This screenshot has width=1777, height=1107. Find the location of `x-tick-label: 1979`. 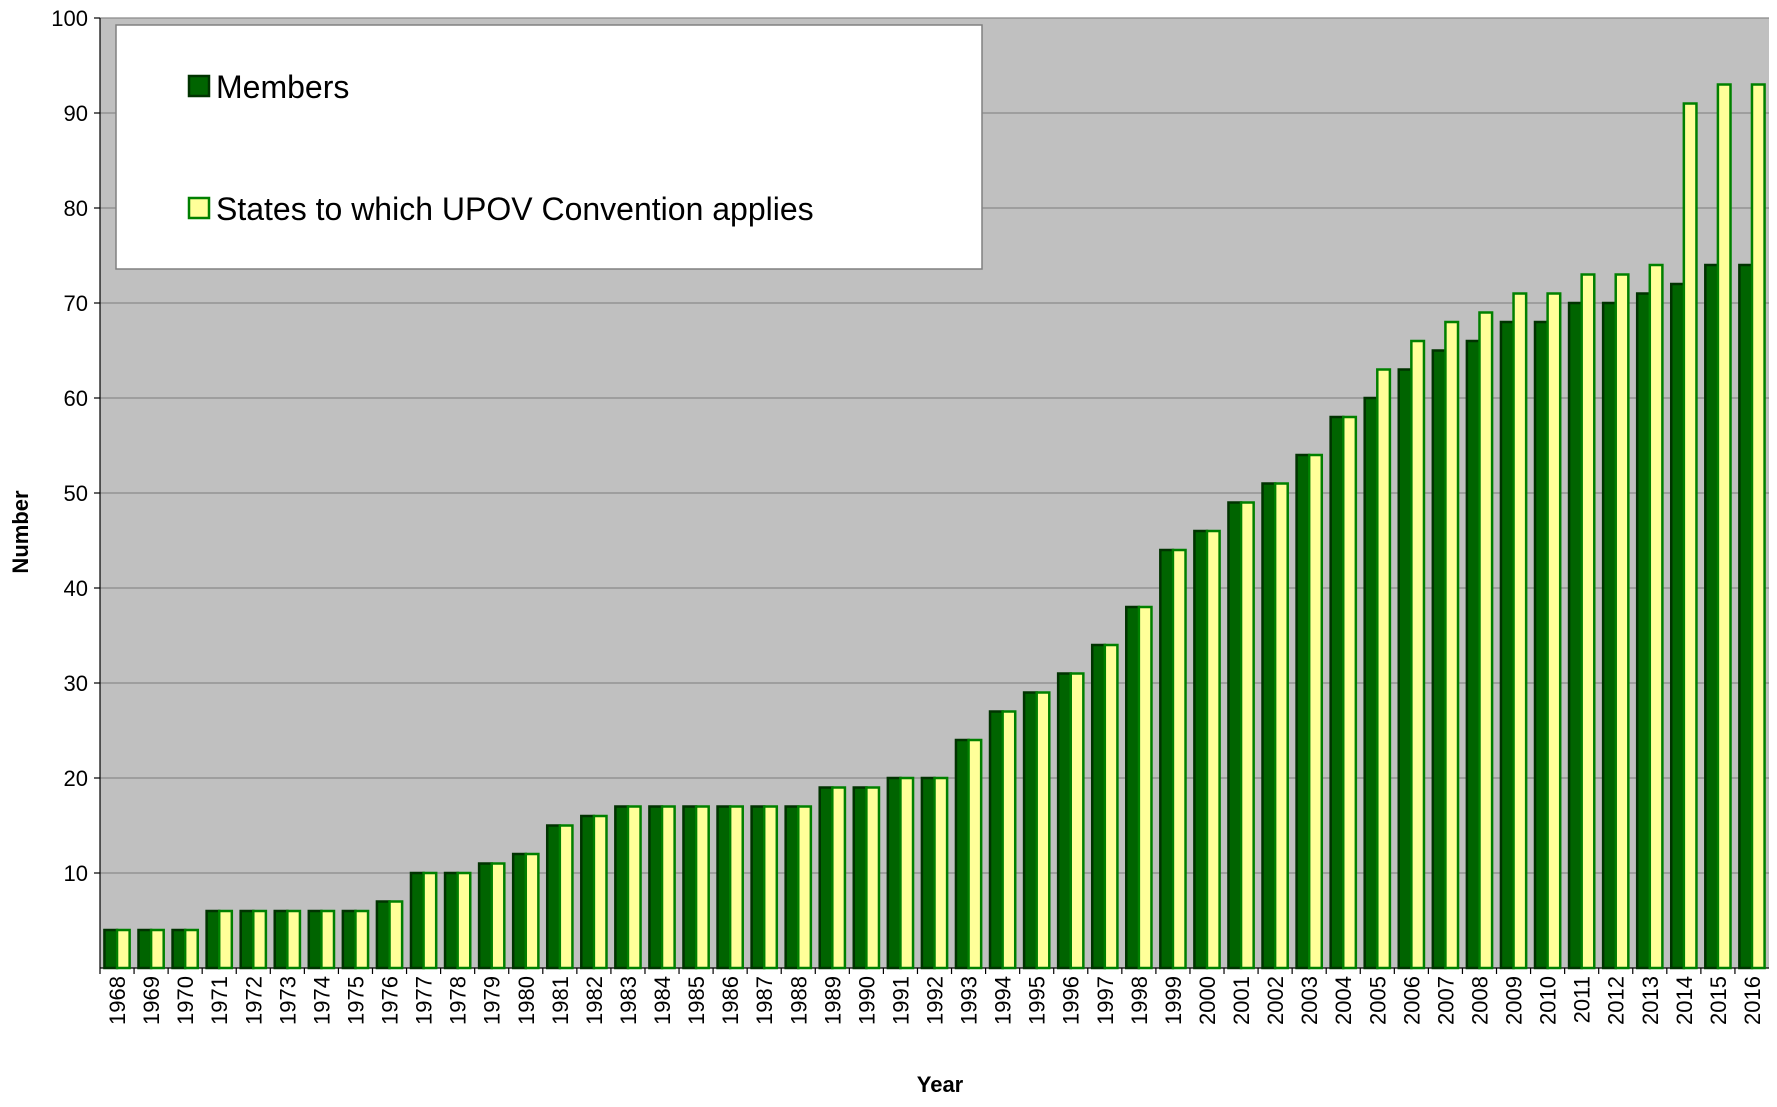

x-tick-label: 1979 is located at coordinates (492, 1000).